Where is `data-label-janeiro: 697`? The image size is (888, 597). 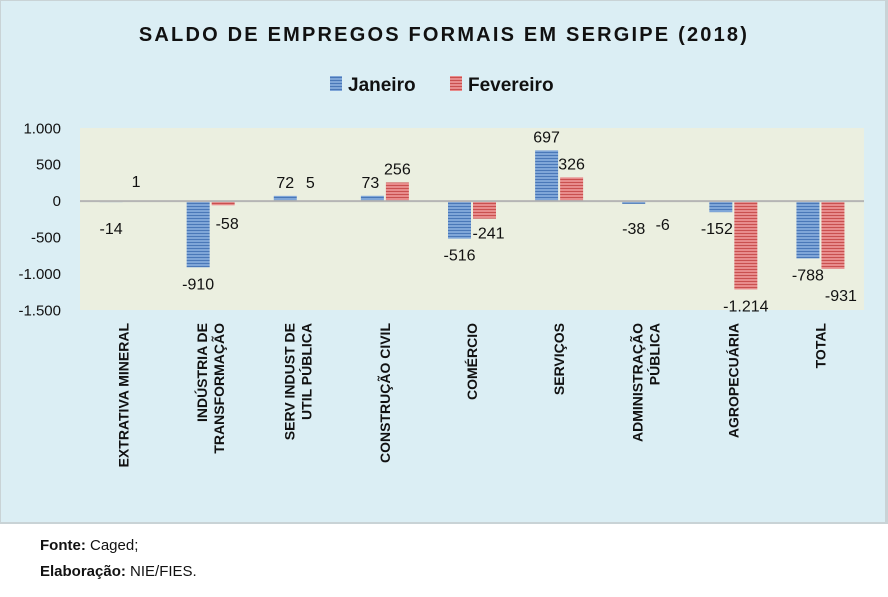
data-label-janeiro: 697 is located at coordinates (546, 137).